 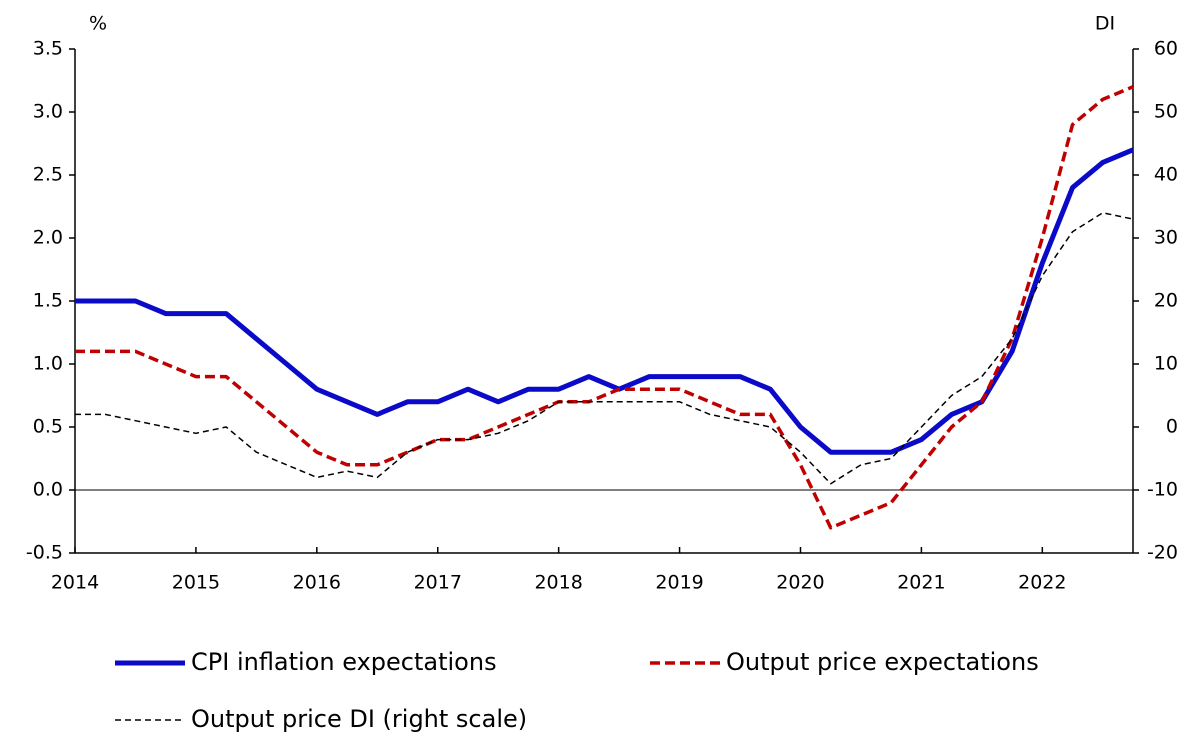 What do you see at coordinates (1166, 175) in the screenshot?
I see `y2-tick-label: 40` at bounding box center [1166, 175].